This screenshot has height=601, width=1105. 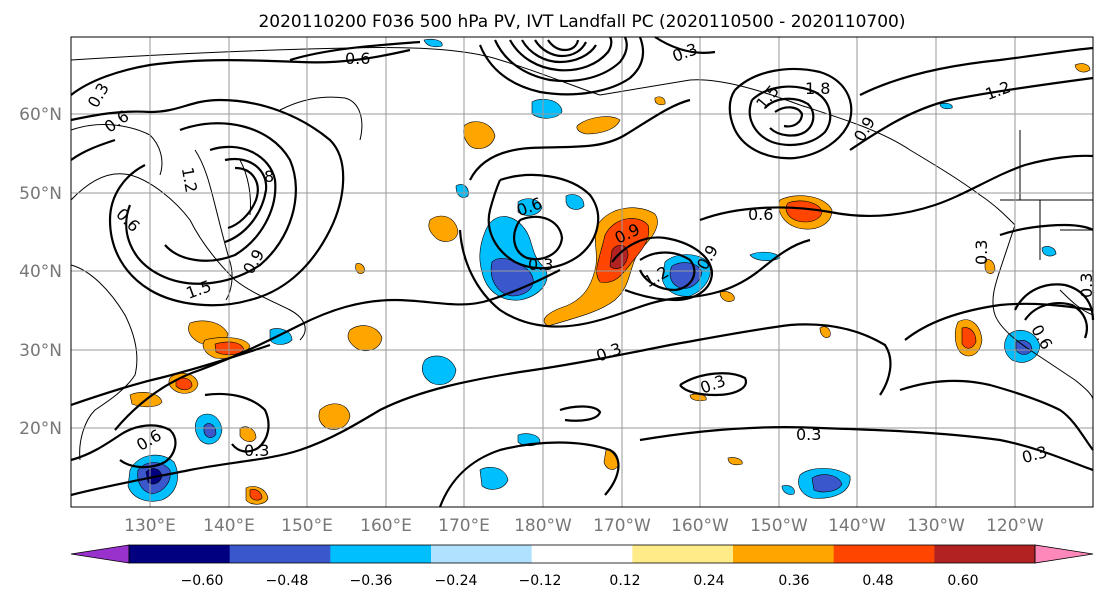 What do you see at coordinates (189, 180) in the screenshot?
I see `contour-label: 1.2` at bounding box center [189, 180].